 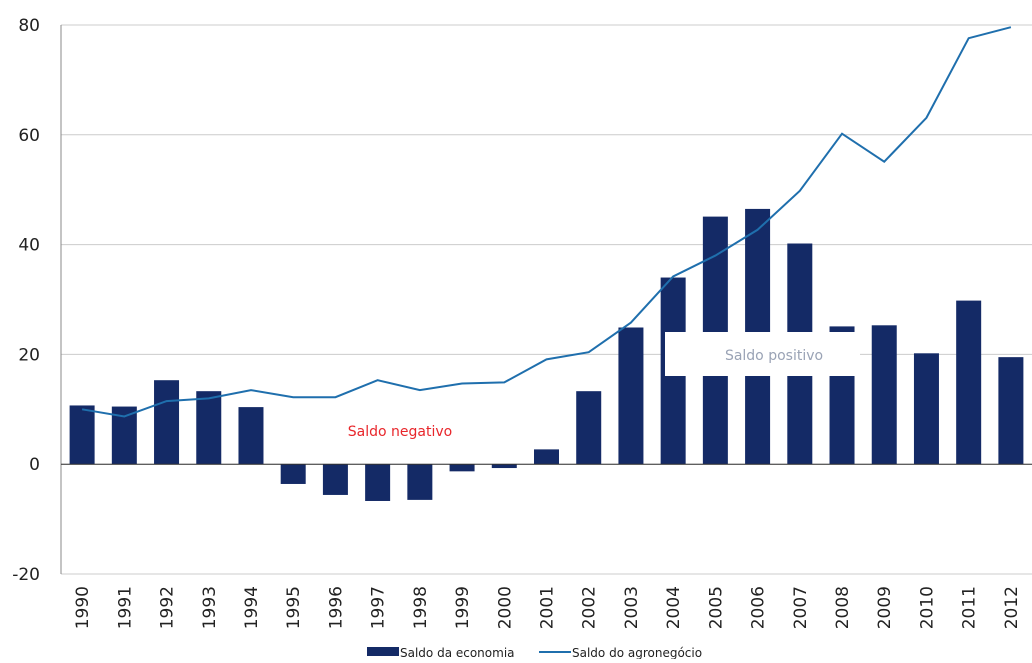 What do you see at coordinates (252, 607) in the screenshot?
I see `x-tick-label: 1994` at bounding box center [252, 607].